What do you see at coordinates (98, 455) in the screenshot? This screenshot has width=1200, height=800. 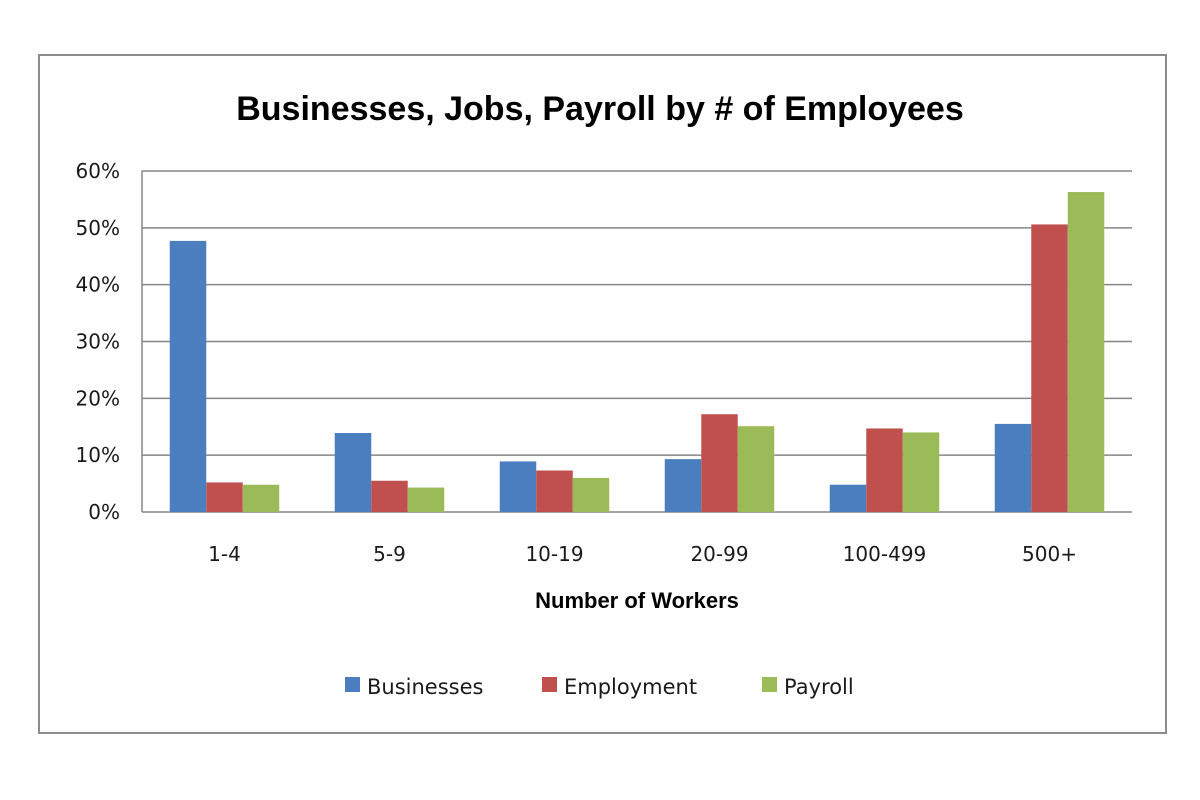 I see `y-tick-label: 10%` at bounding box center [98, 455].